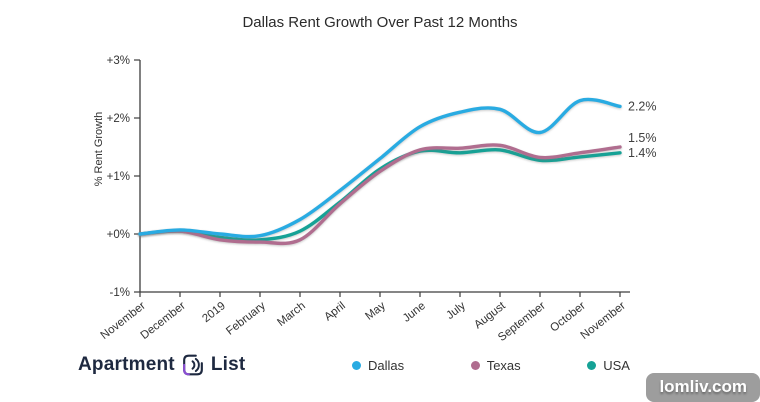 The width and height of the screenshot is (760, 402). I want to click on dallas-legend-dot, so click(356, 365).